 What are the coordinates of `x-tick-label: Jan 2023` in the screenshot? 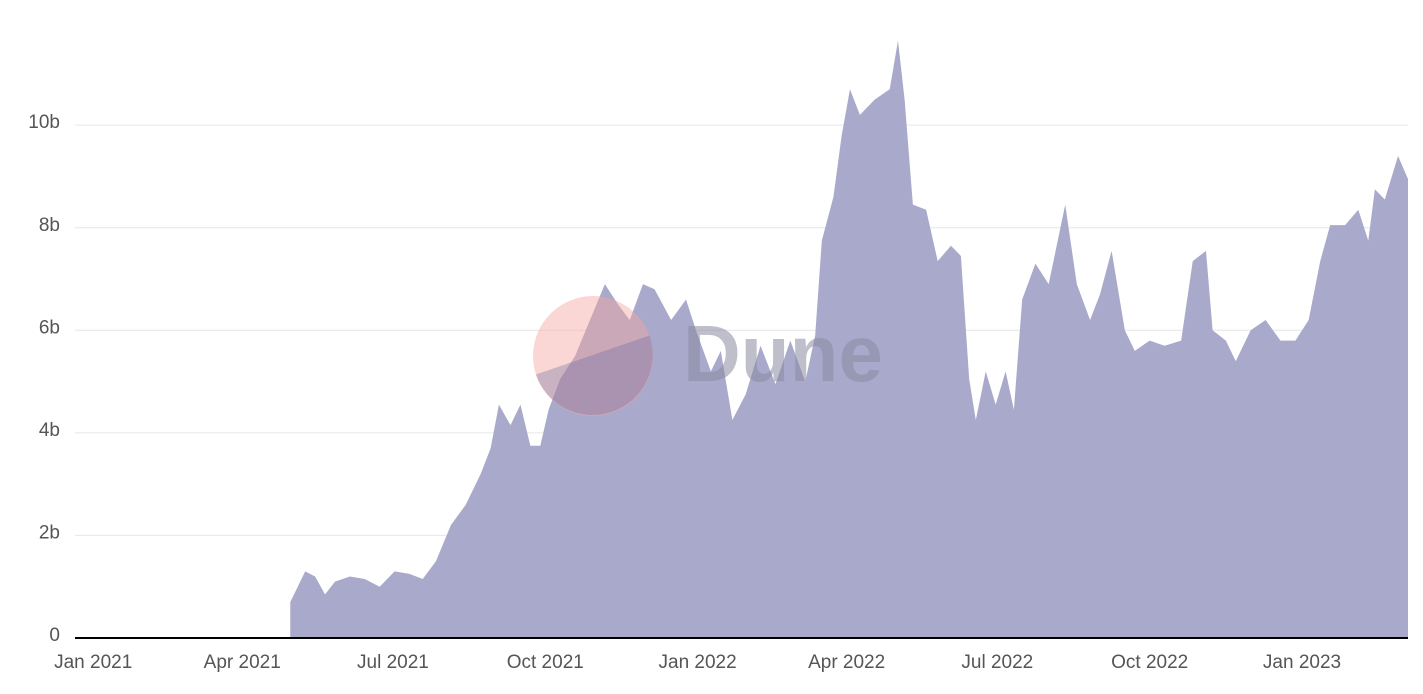 It's located at (1302, 662).